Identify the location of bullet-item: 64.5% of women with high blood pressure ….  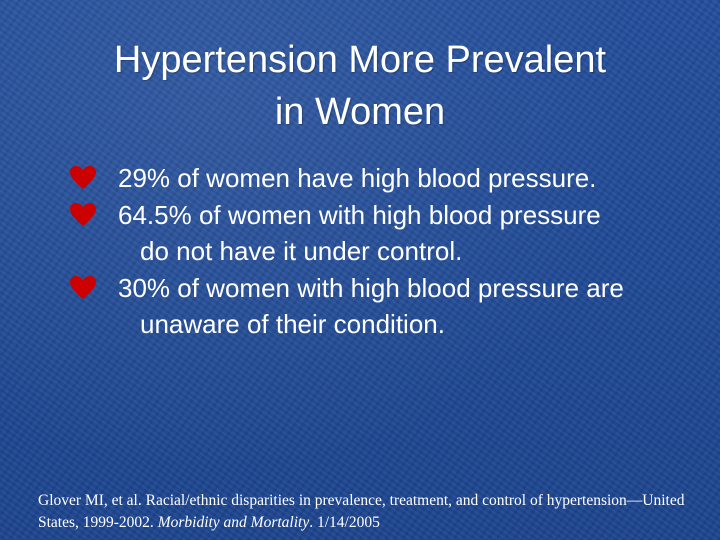
(350, 233).